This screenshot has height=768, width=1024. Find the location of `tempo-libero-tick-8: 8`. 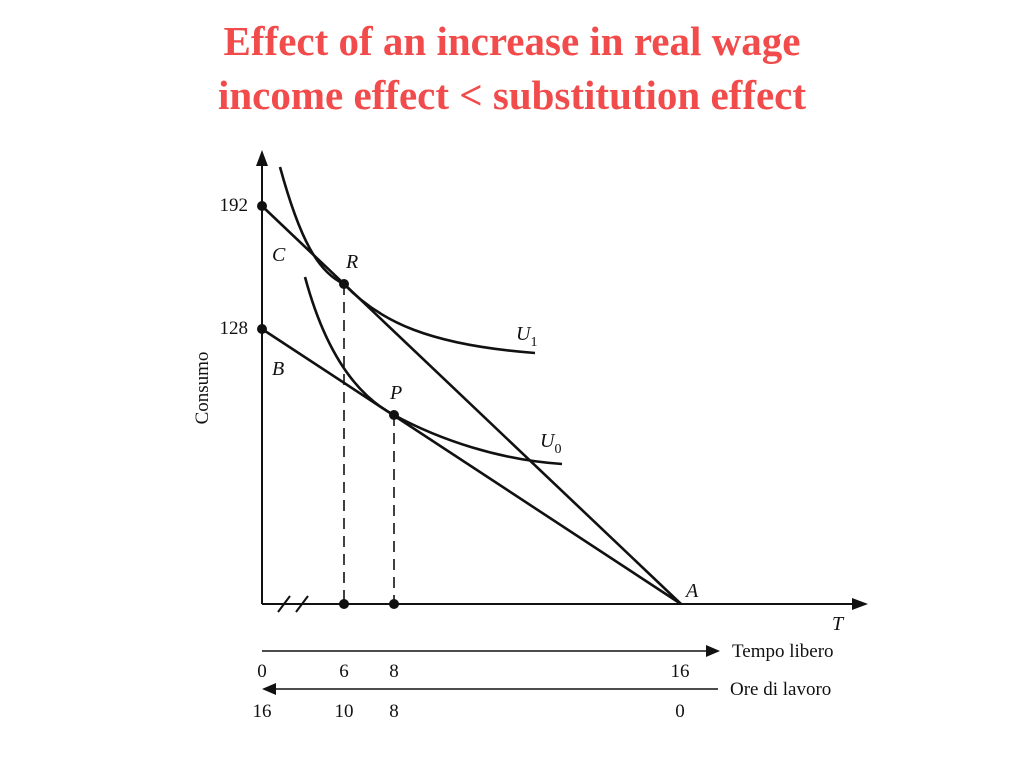

tempo-libero-tick-8: 8 is located at coordinates (394, 671).